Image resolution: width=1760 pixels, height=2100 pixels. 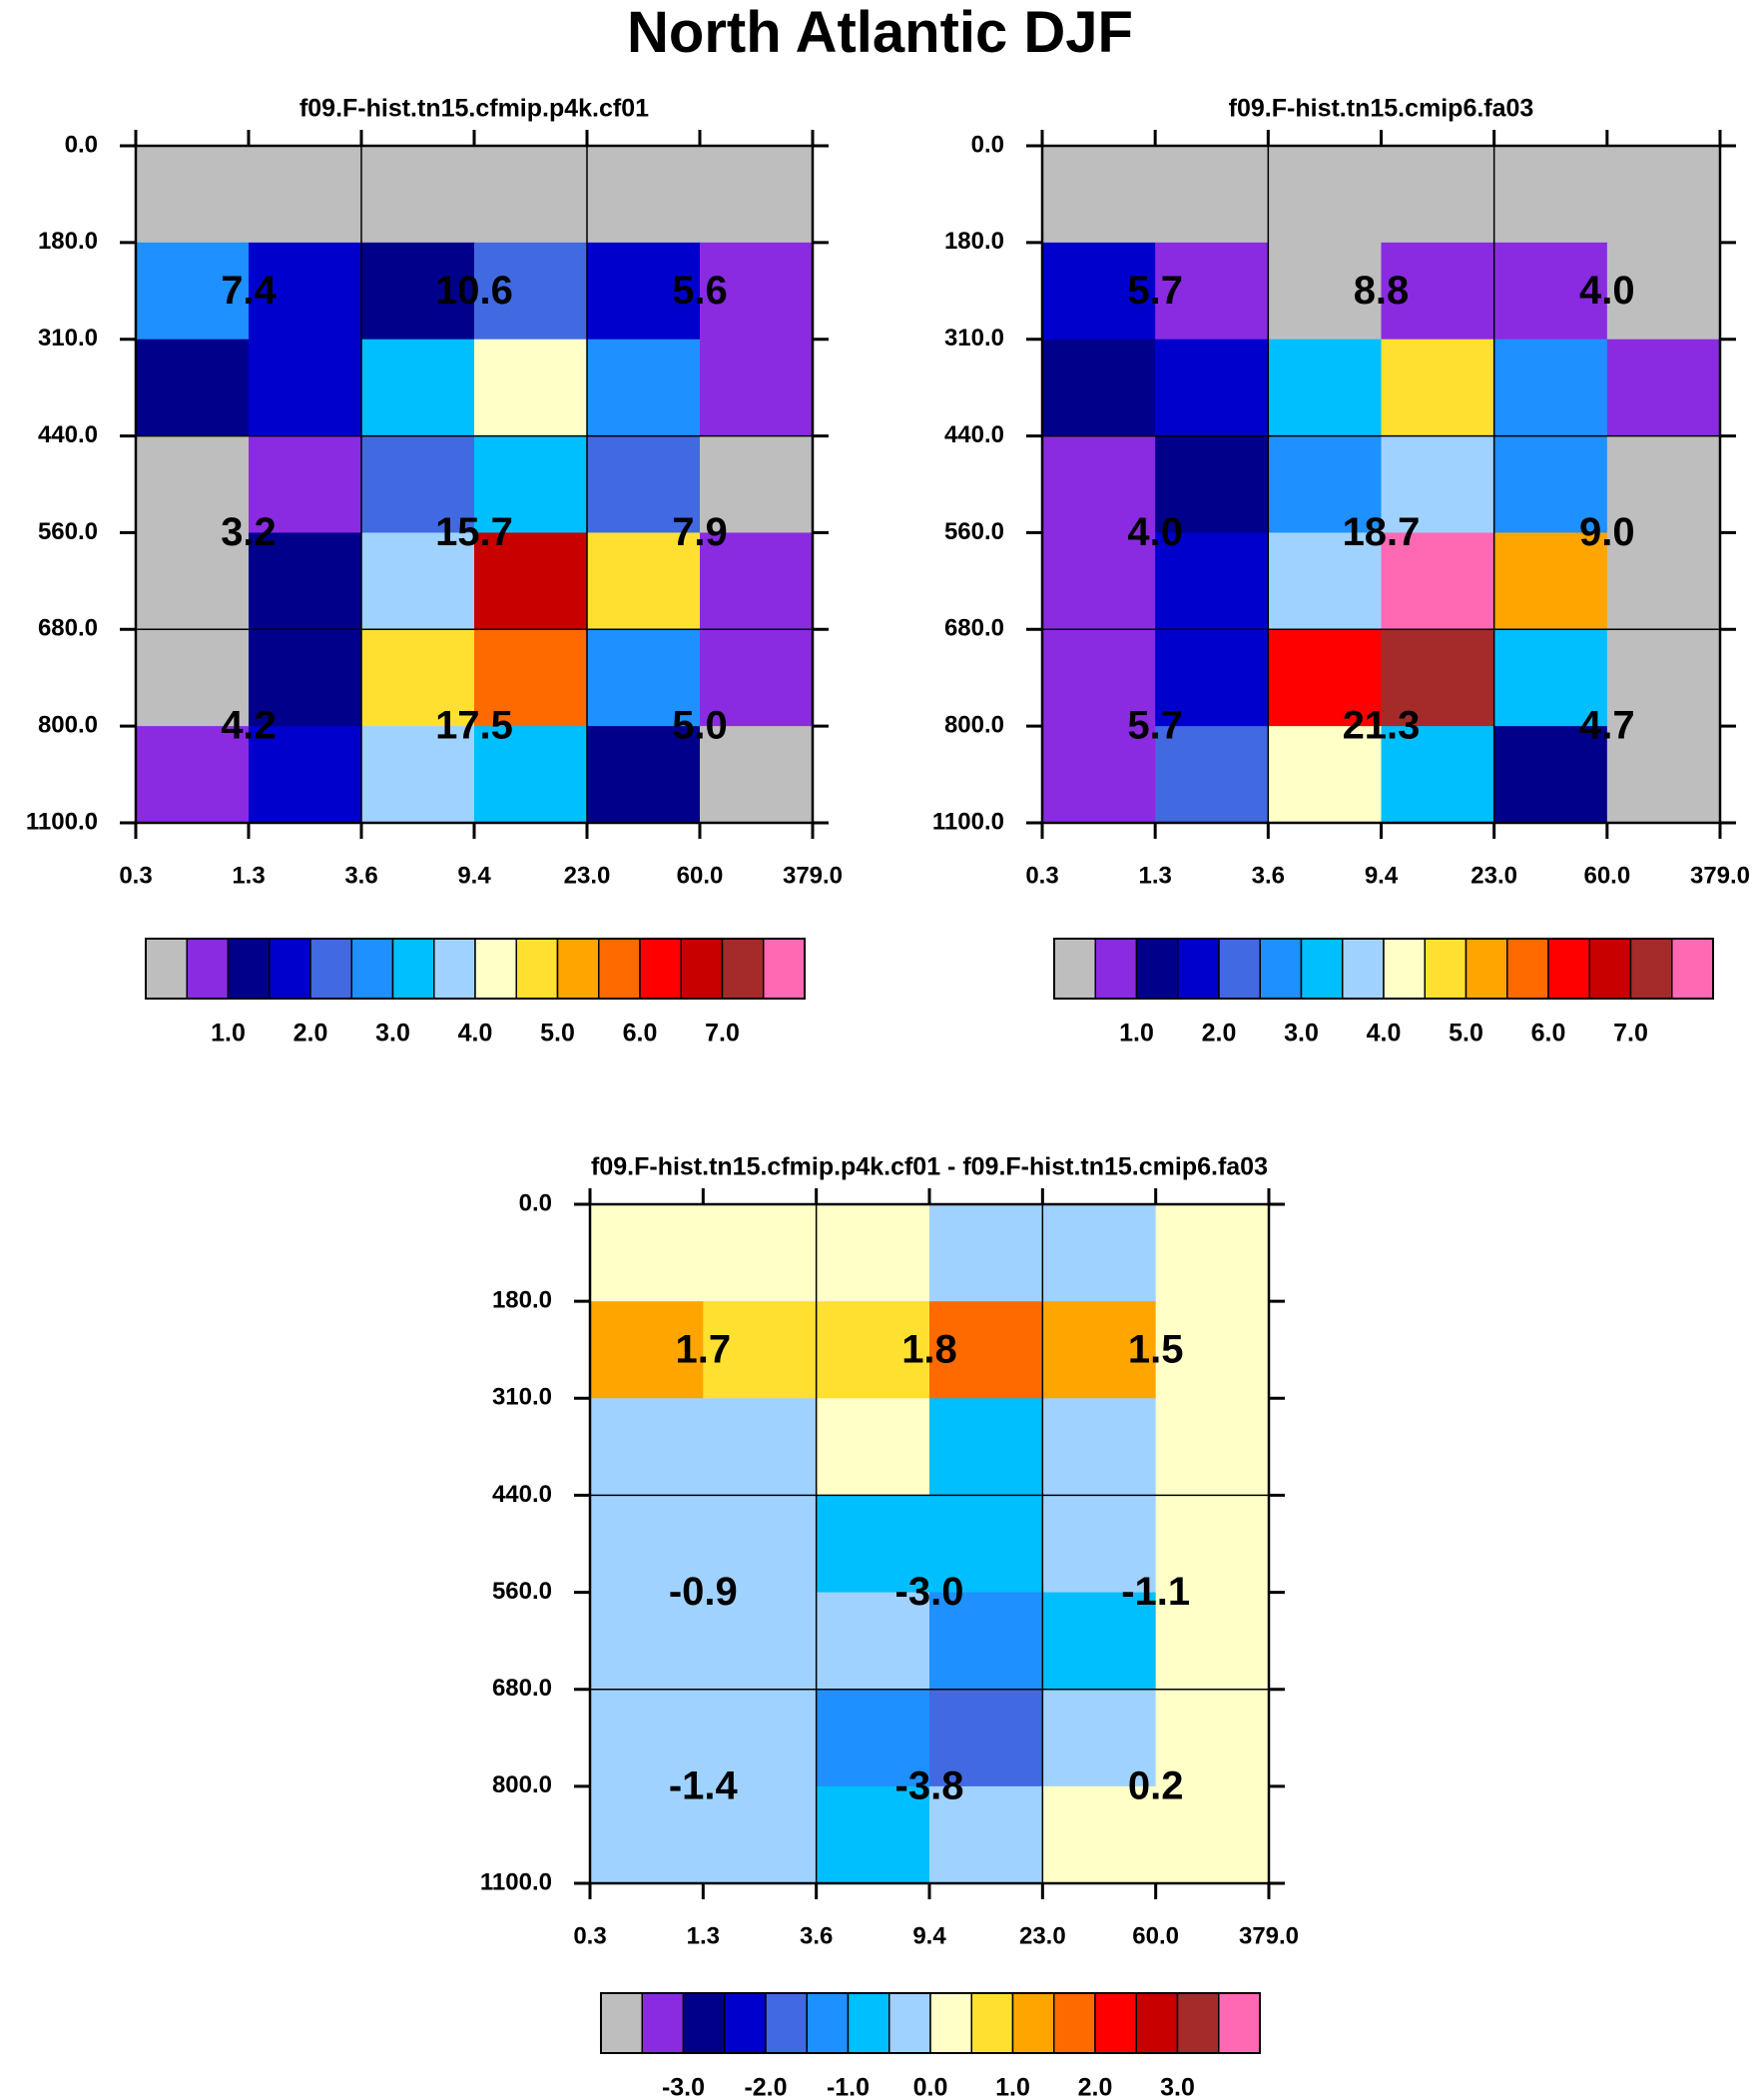 What do you see at coordinates (766, 2087) in the screenshot?
I see `colorbar-label: -2.0` at bounding box center [766, 2087].